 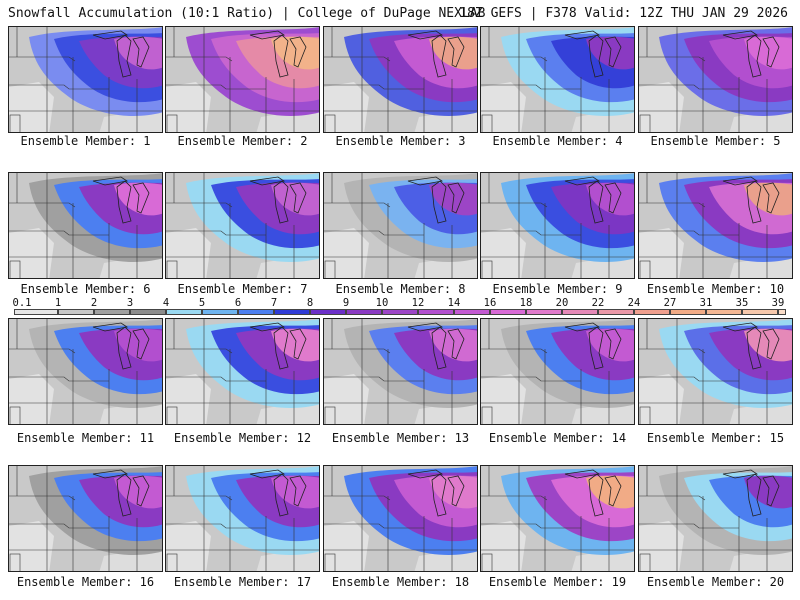 I want to click on ensemble-member-label: Ensemble Member: 9, so click(x=557, y=289).